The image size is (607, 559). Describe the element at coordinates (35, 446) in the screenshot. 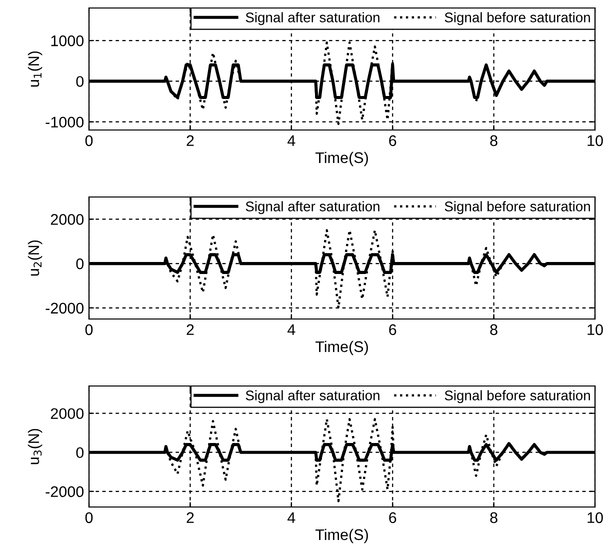

I see `y-axis-title: u$_{3}$(N)` at that location.